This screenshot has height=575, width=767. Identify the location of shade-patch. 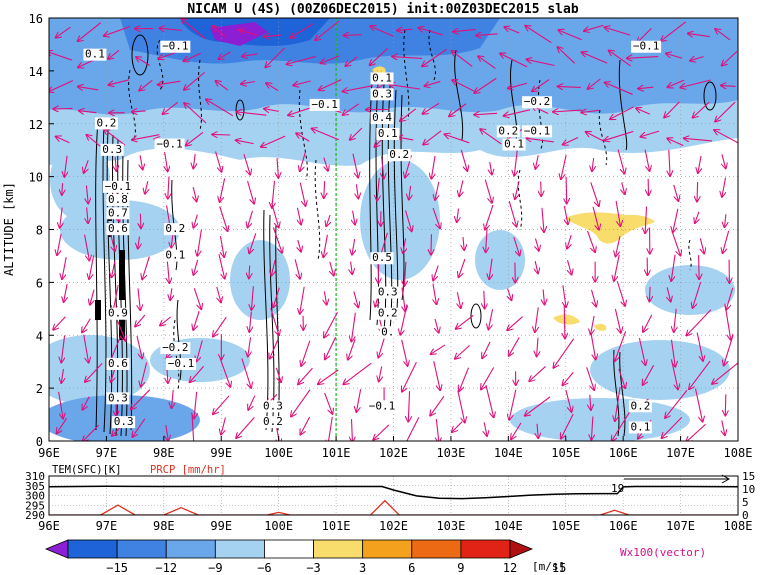
(80, 180).